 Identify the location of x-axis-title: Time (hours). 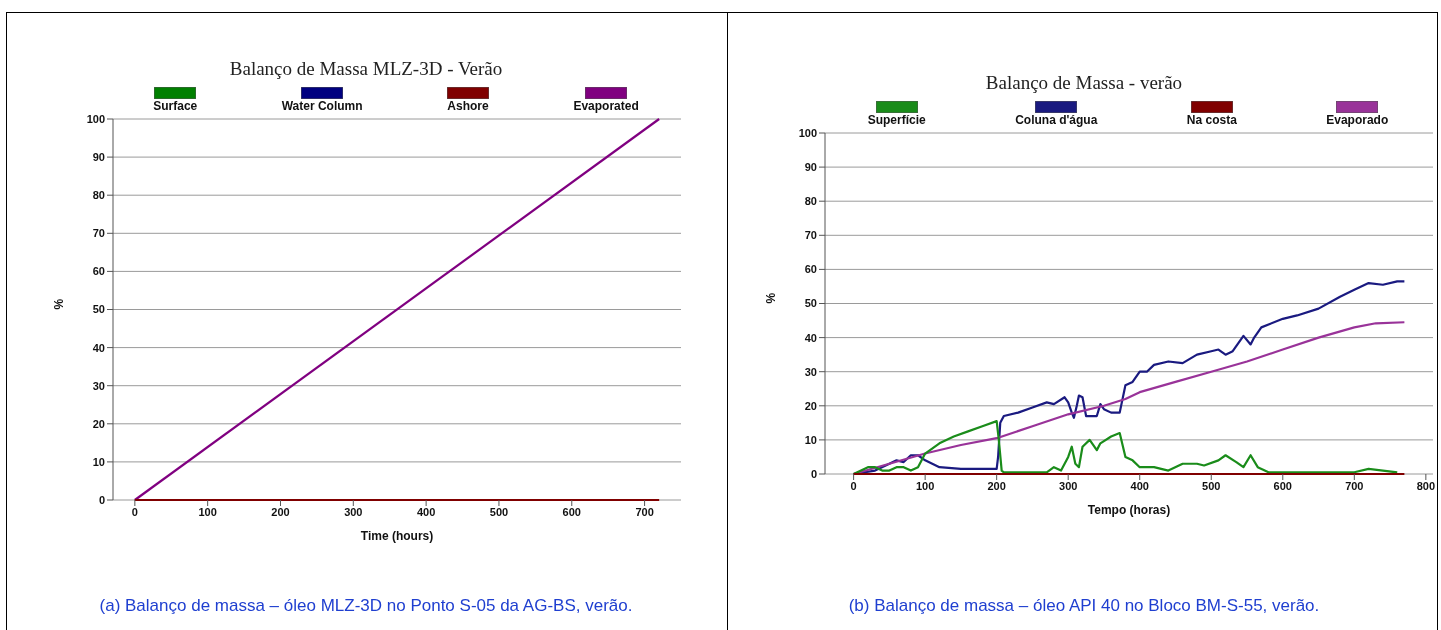
(397, 536).